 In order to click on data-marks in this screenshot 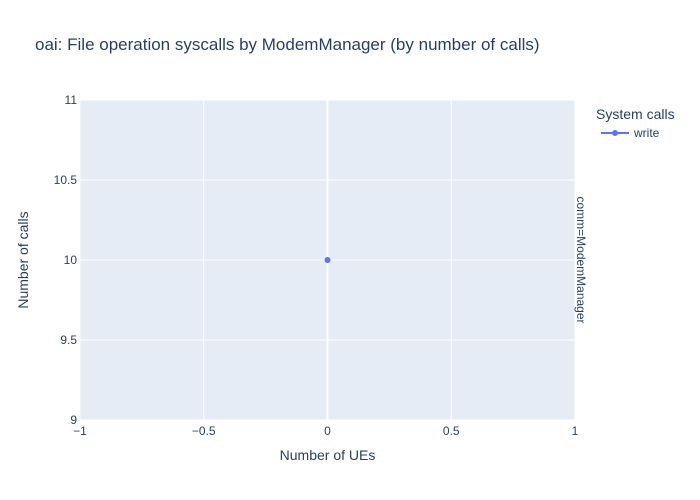, I will do `click(327, 260)`.